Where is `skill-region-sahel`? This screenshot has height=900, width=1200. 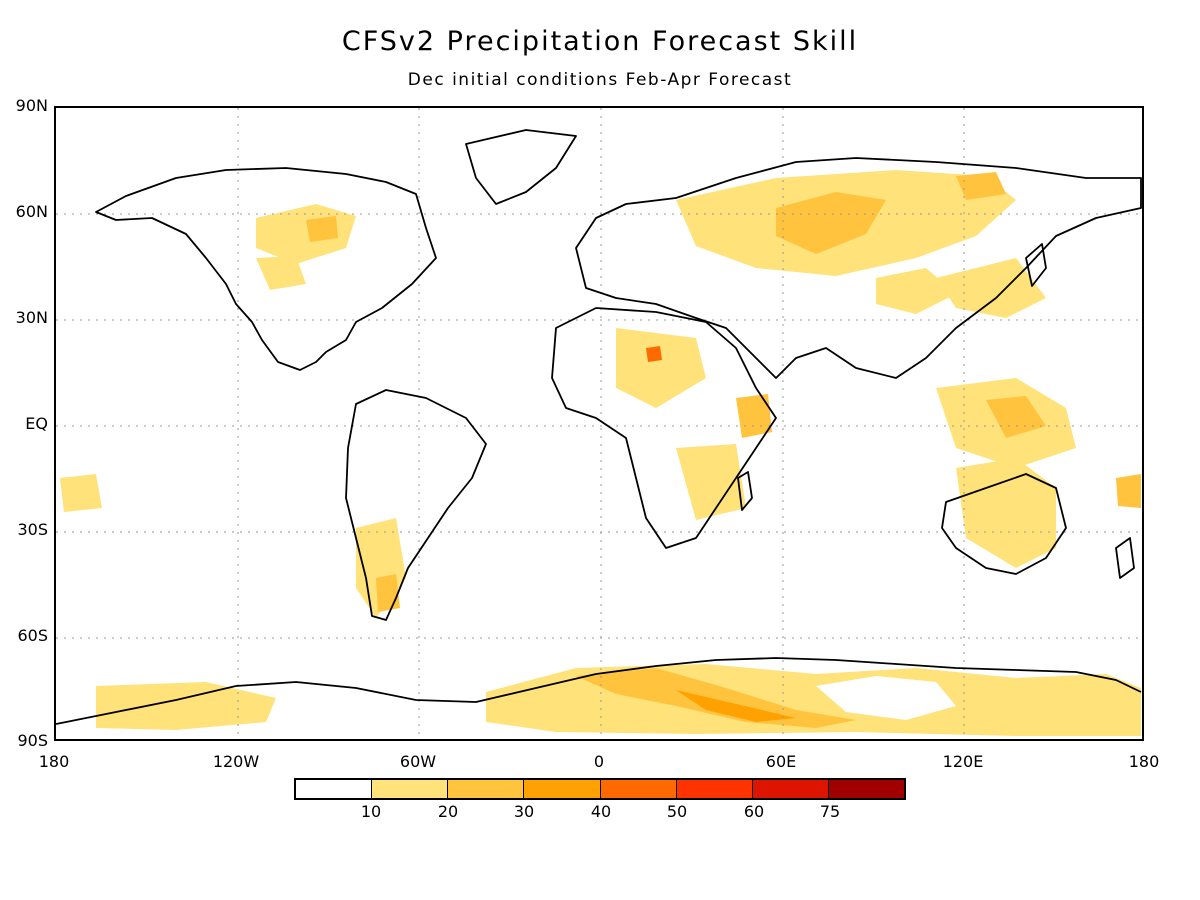
skill-region-sahel is located at coordinates (661, 368).